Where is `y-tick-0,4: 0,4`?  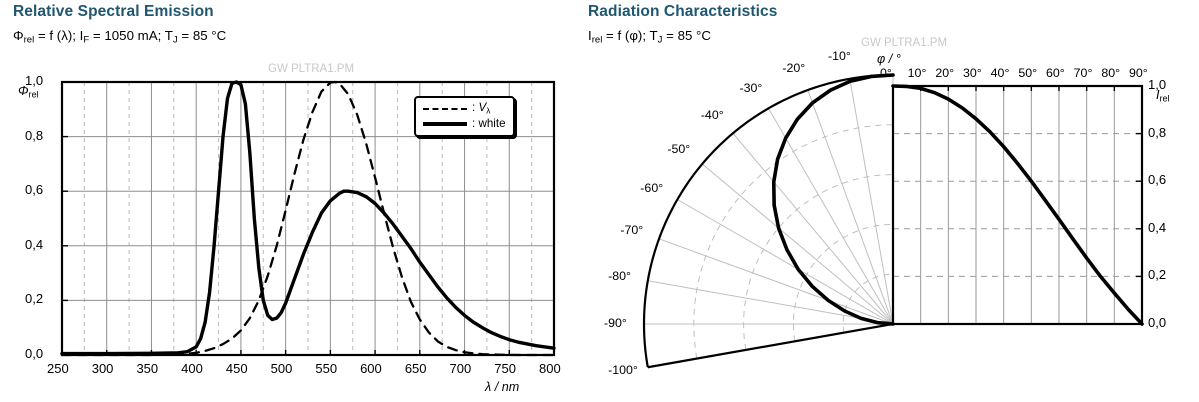
y-tick-0,4: 0,4 is located at coordinates (34, 244).